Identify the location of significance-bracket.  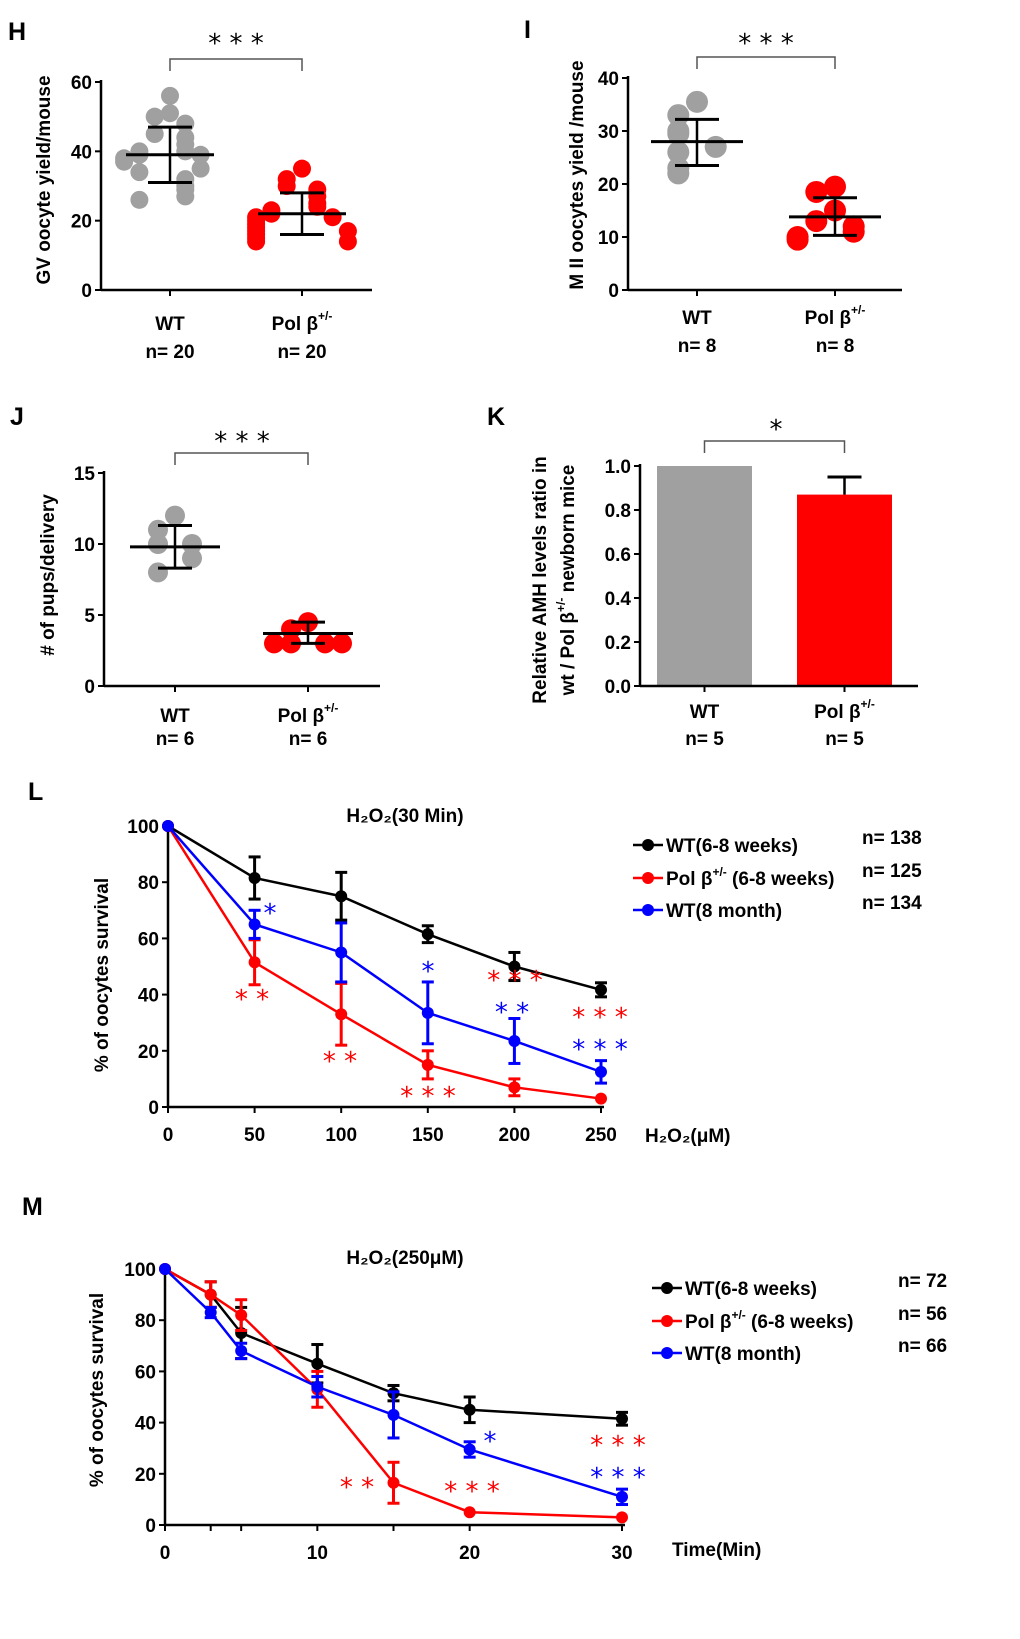
(241, 458).